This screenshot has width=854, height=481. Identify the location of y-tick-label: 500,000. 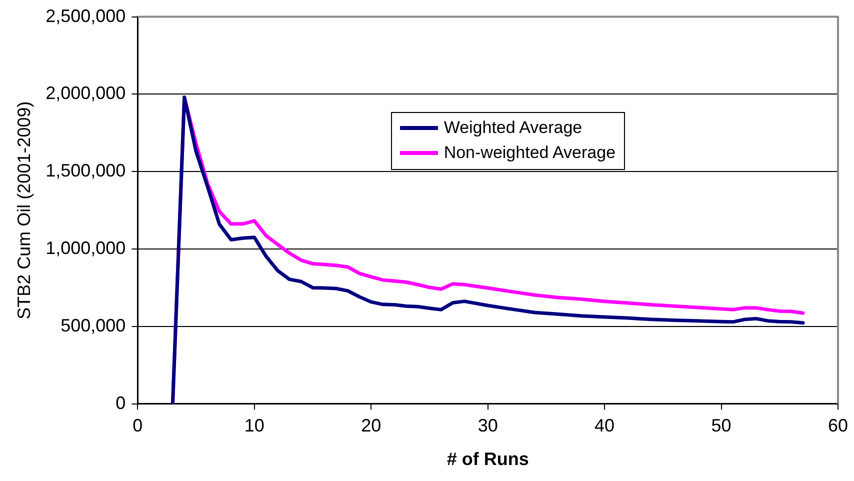
(93, 325).